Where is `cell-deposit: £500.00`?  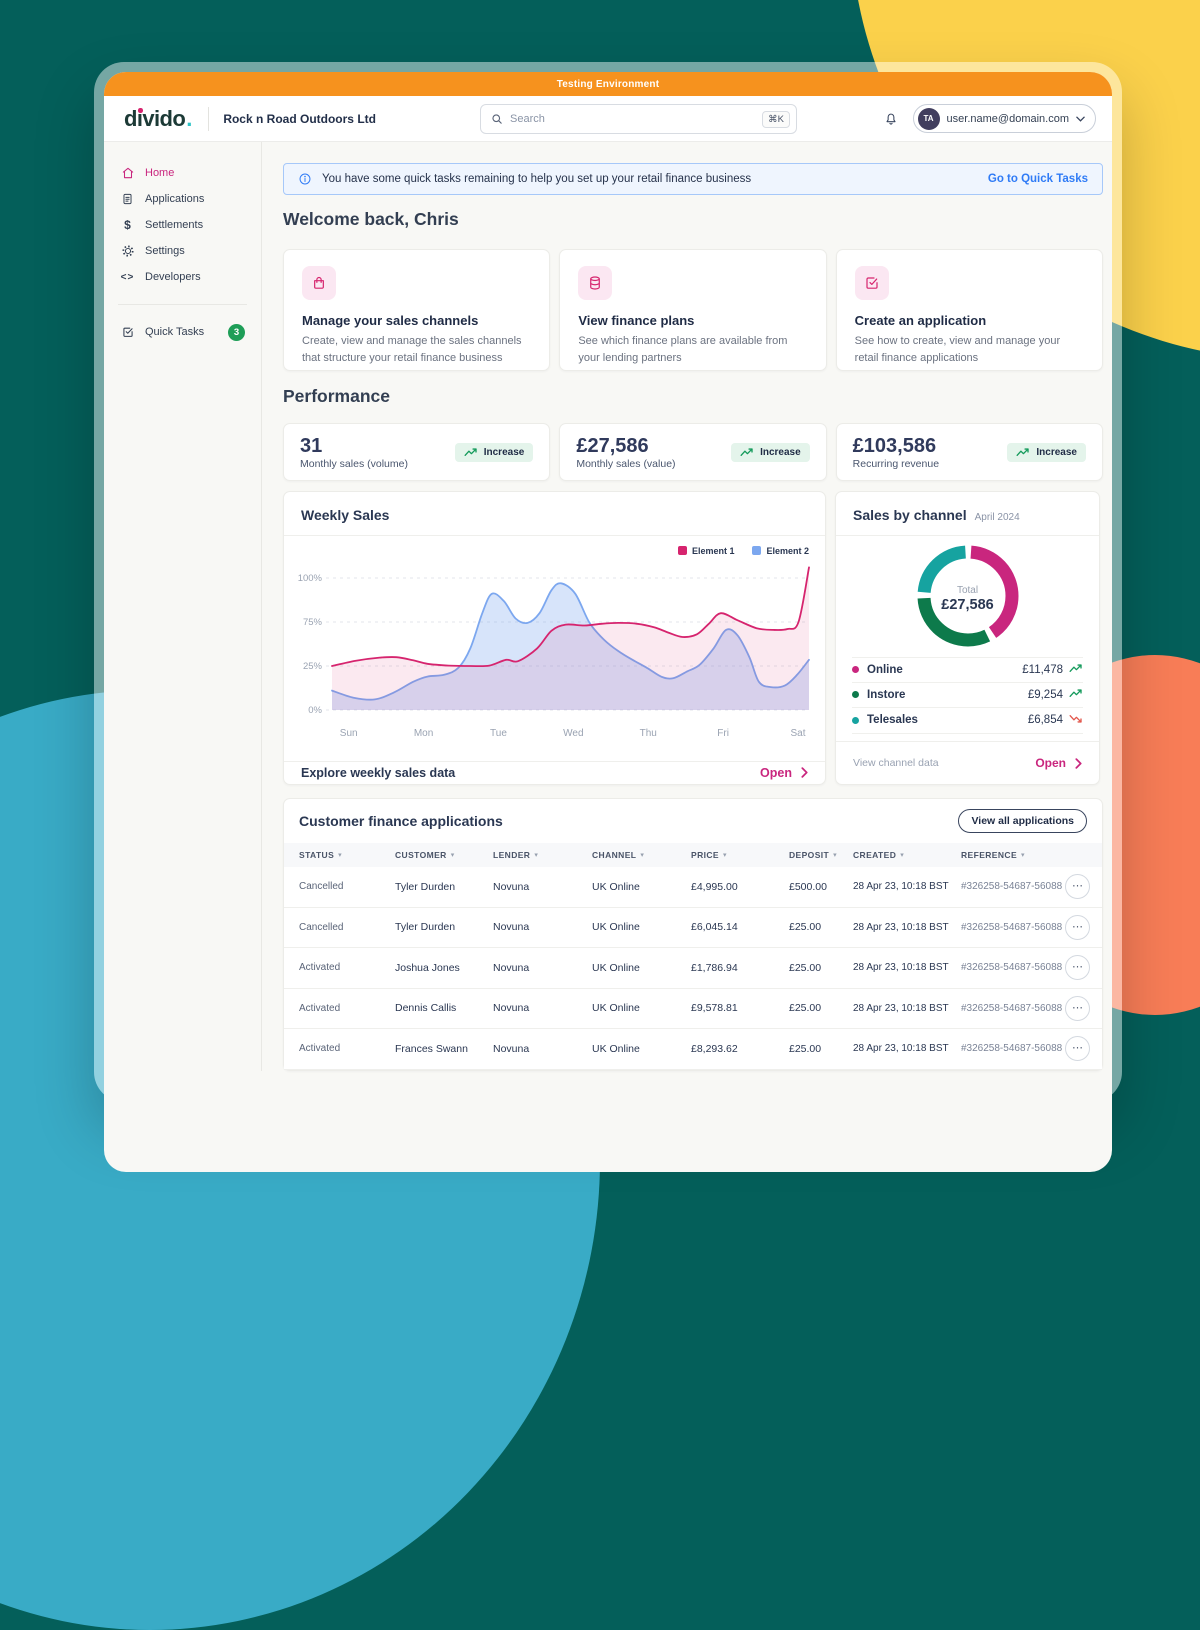
cell-deposit: £500.00 is located at coordinates (808, 886).